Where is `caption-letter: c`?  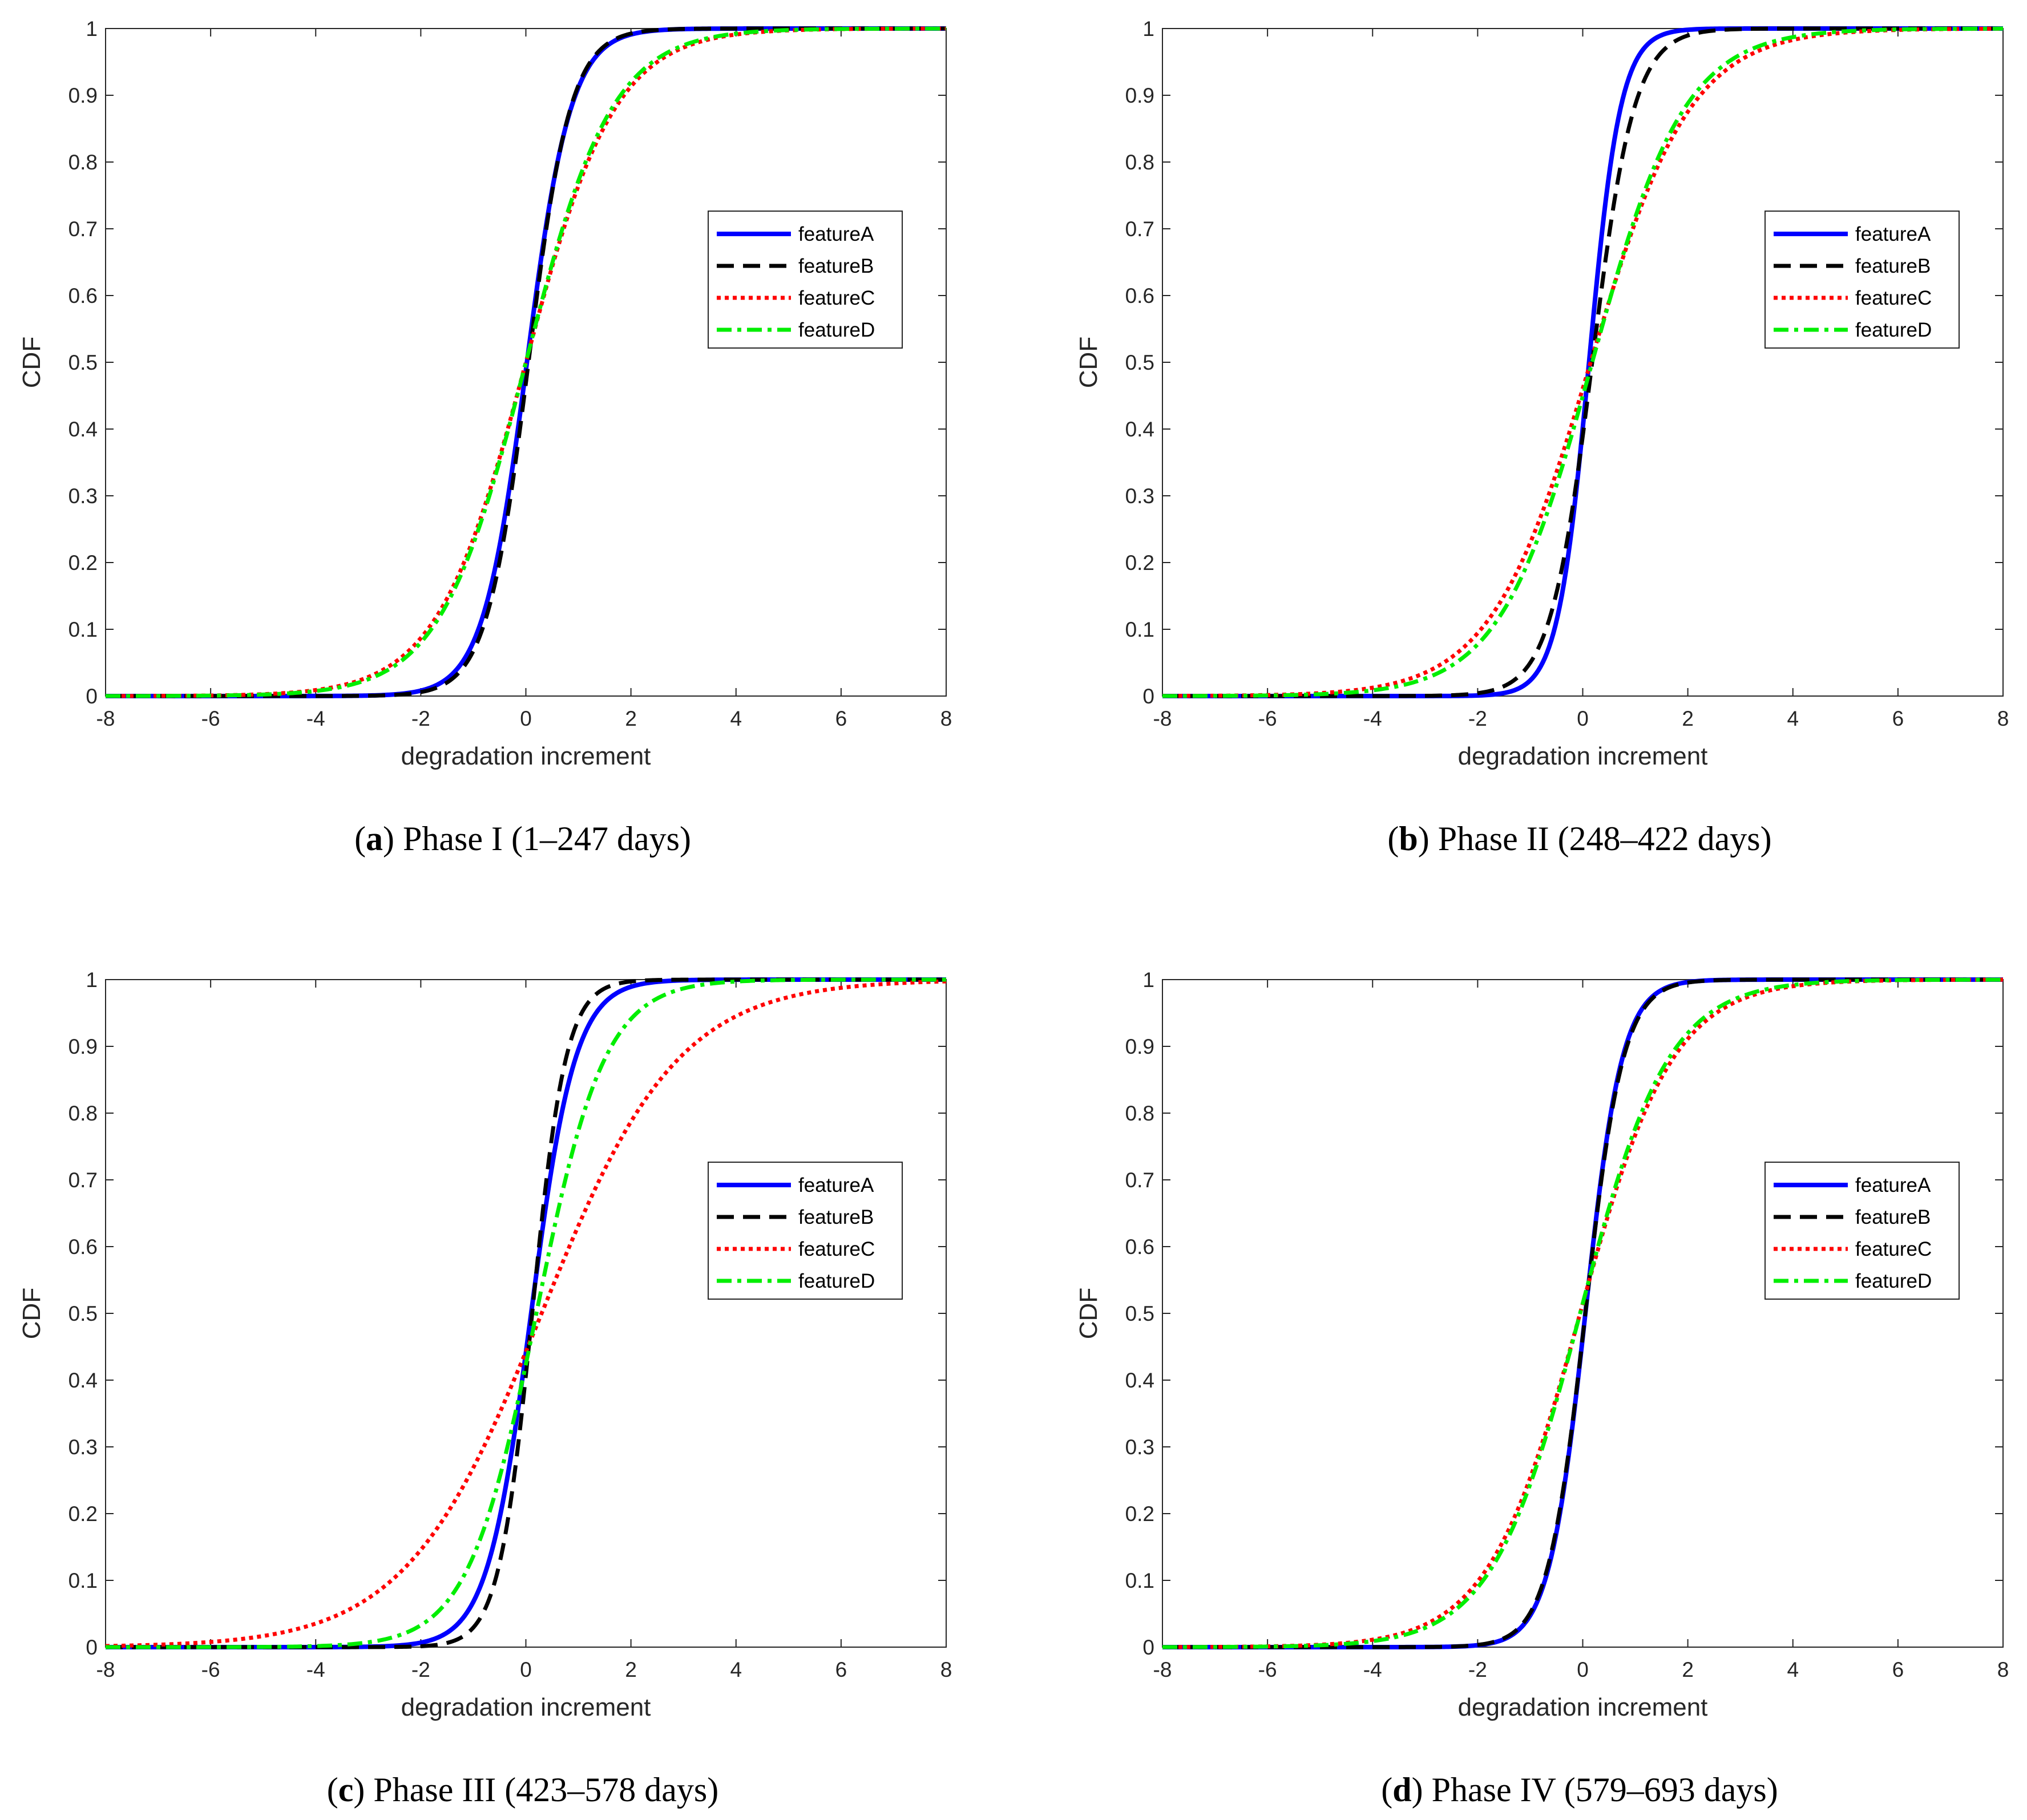 caption-letter: c is located at coordinates (346, 1790).